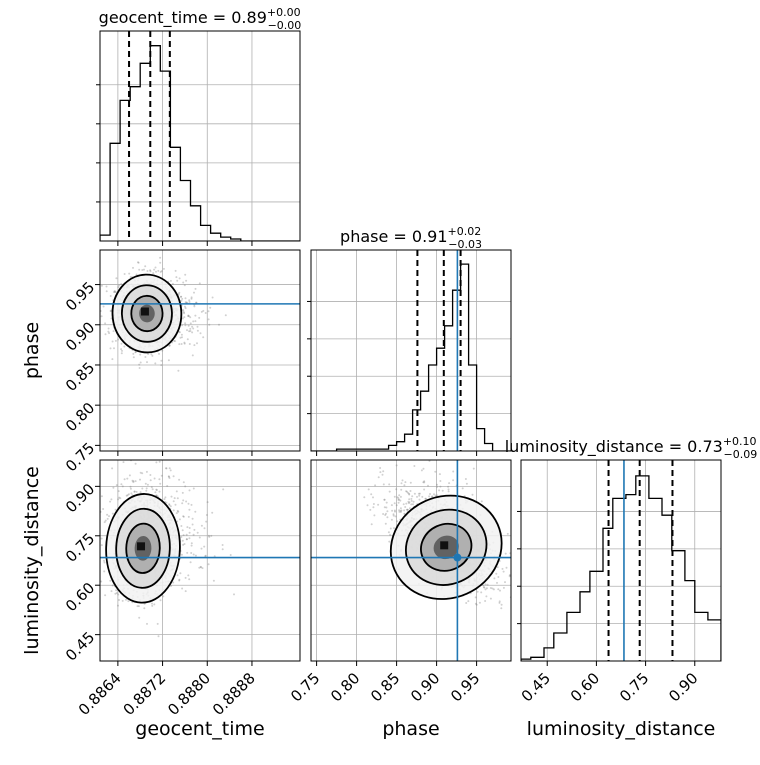 The image size is (760, 765). I want to click on panel-frame, so click(200, 136).